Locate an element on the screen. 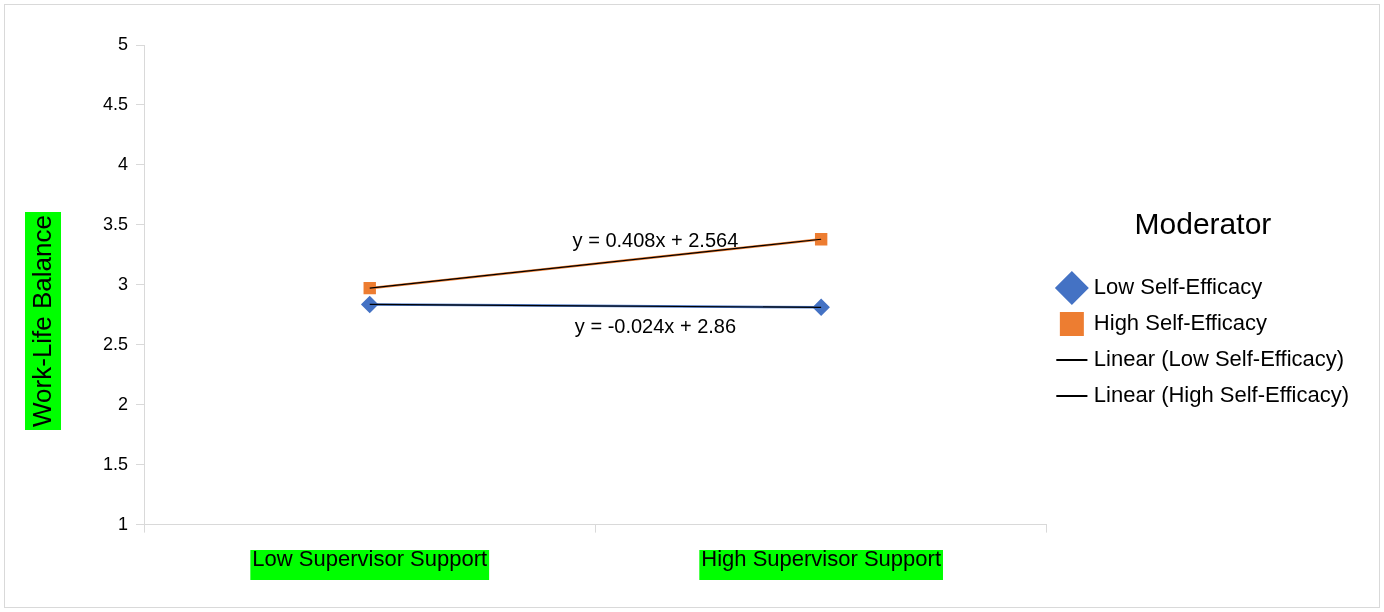 Image resolution: width=1384 pixels, height=612 pixels. legend-label: Low Self-Efficacy is located at coordinates (1178, 287).